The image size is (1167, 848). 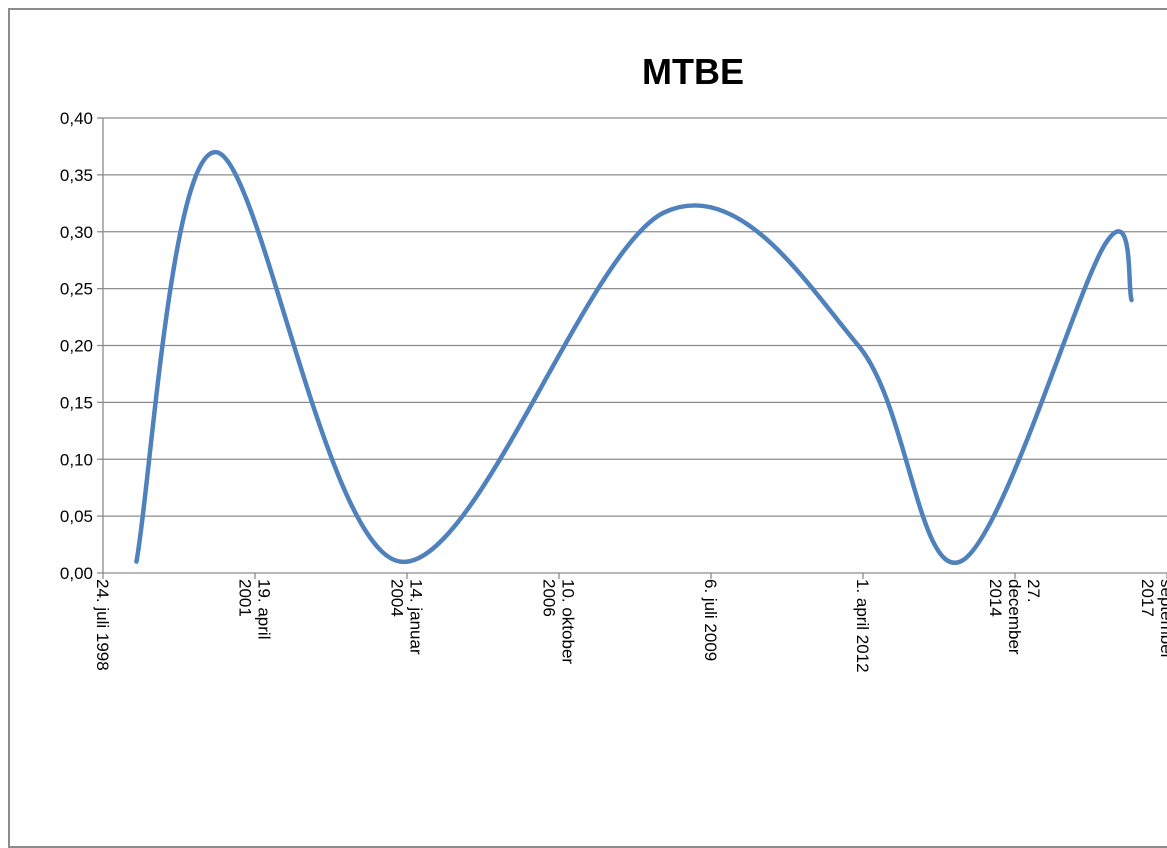 I want to click on y-tick-label: 0,10, so click(x=76, y=459).